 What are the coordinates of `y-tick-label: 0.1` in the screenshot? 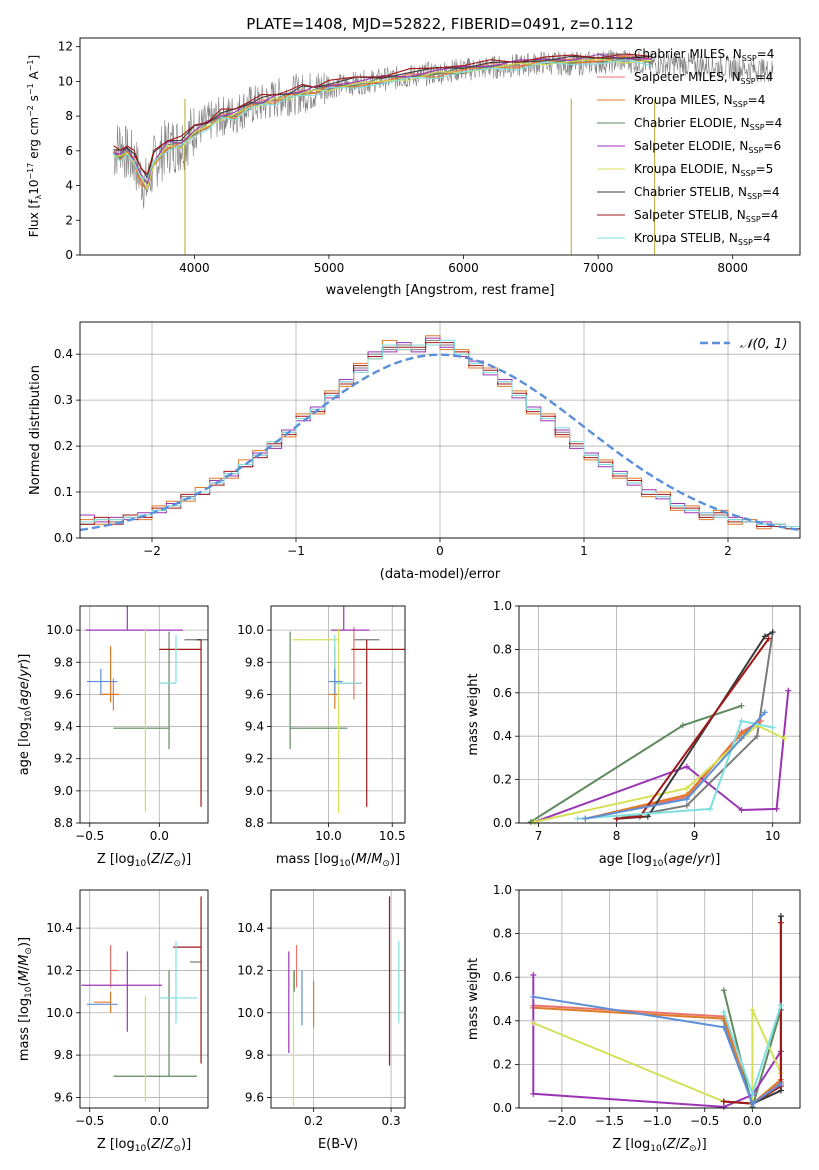 It's located at (63, 492).